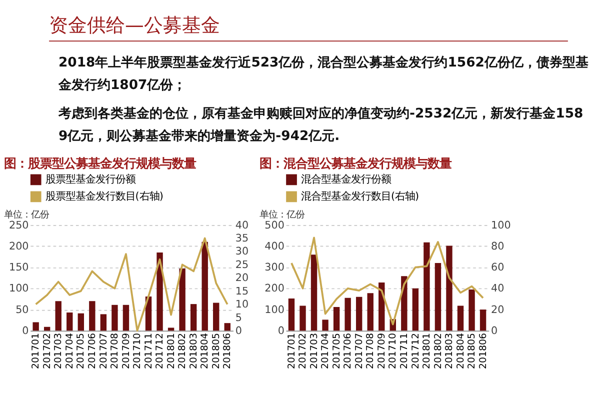  Describe the element at coordinates (115, 351) in the screenshot. I see `x-tick-label: 201708` at that location.